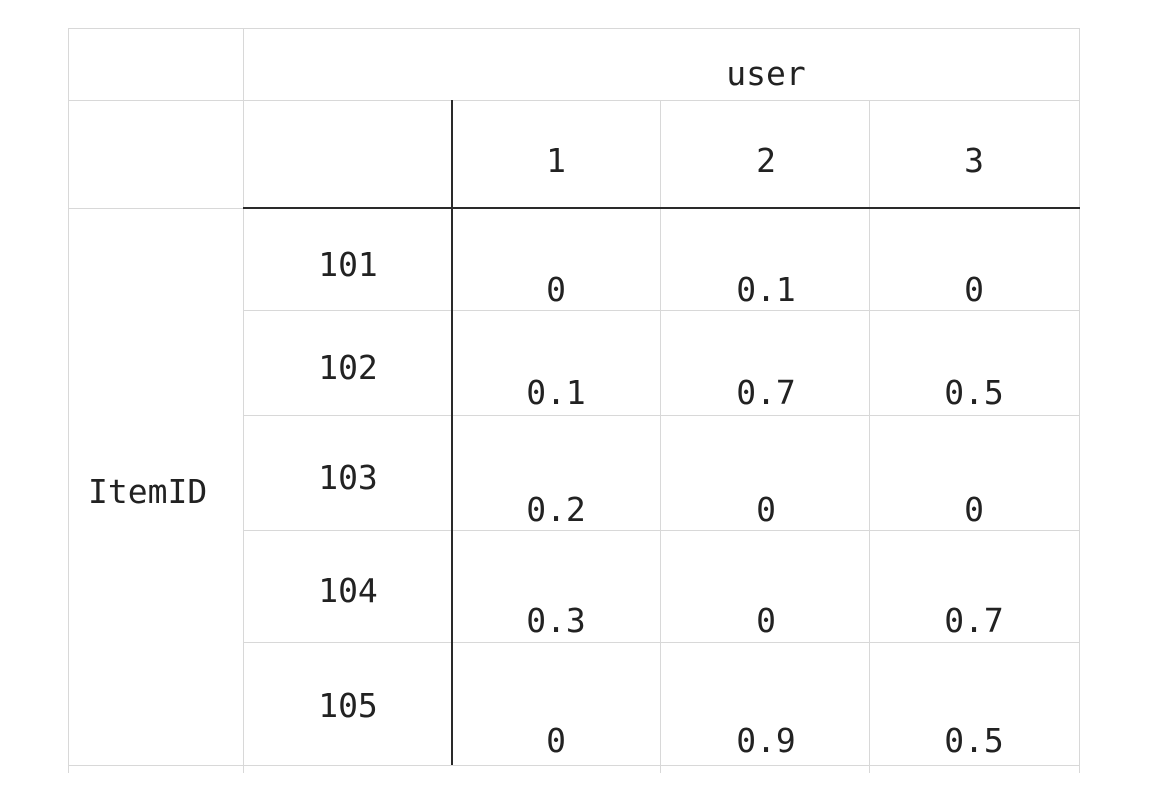 The width and height of the screenshot is (1150, 807). I want to click on score-cell: 0.2, so click(556, 509).